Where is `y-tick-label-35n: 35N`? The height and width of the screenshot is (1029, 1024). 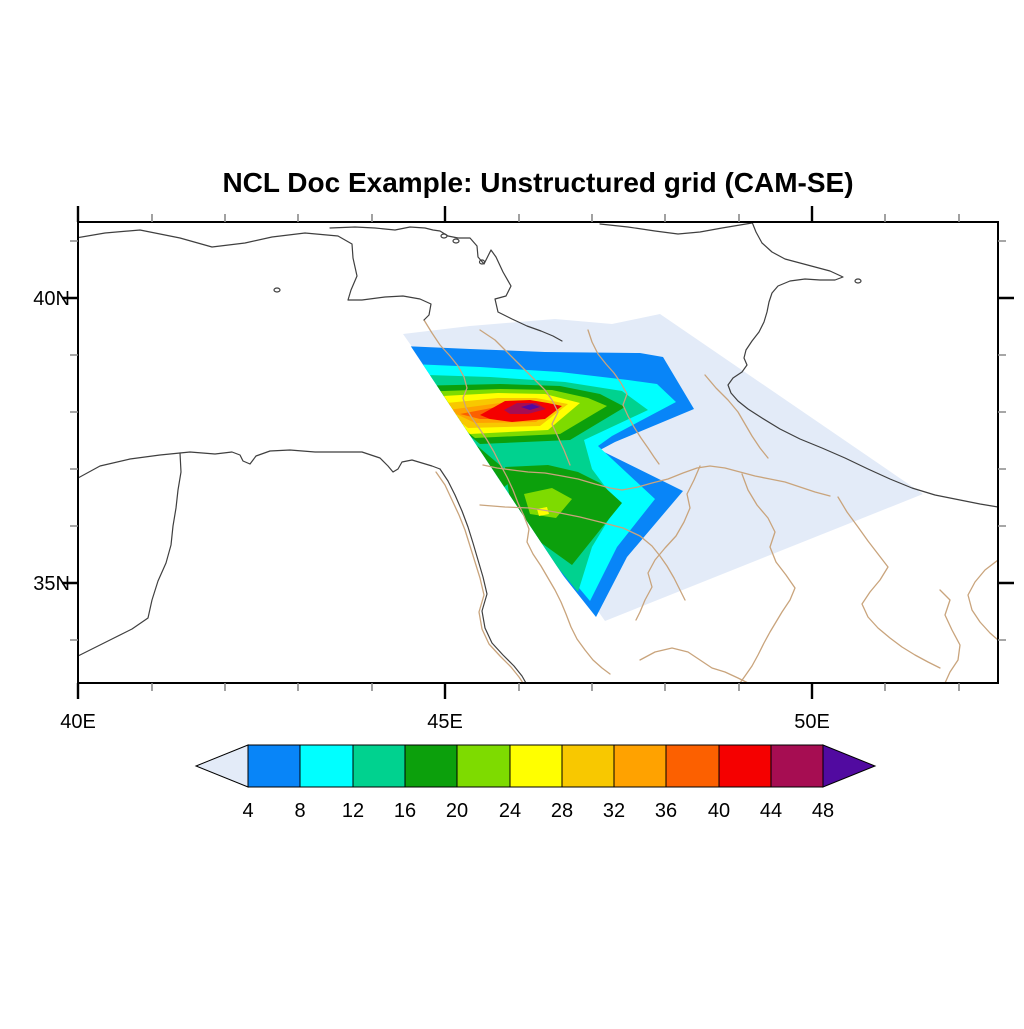 y-tick-label-35n: 35N is located at coordinates (51, 584).